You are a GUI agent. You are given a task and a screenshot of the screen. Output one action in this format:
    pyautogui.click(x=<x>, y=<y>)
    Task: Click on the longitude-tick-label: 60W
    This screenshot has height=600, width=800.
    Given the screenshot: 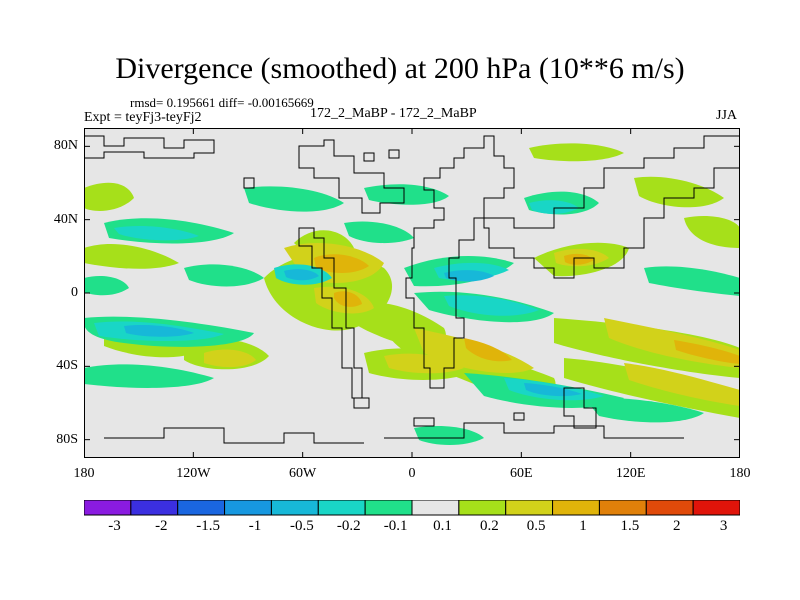 What is the action you would take?
    pyautogui.click(x=303, y=473)
    